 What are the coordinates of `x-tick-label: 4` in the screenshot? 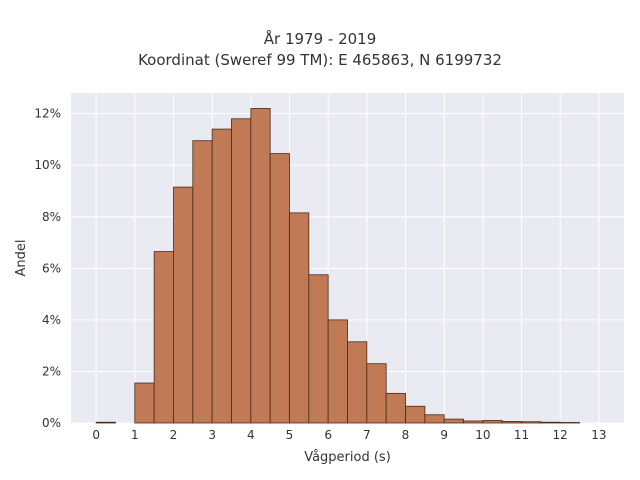 It's located at (251, 435).